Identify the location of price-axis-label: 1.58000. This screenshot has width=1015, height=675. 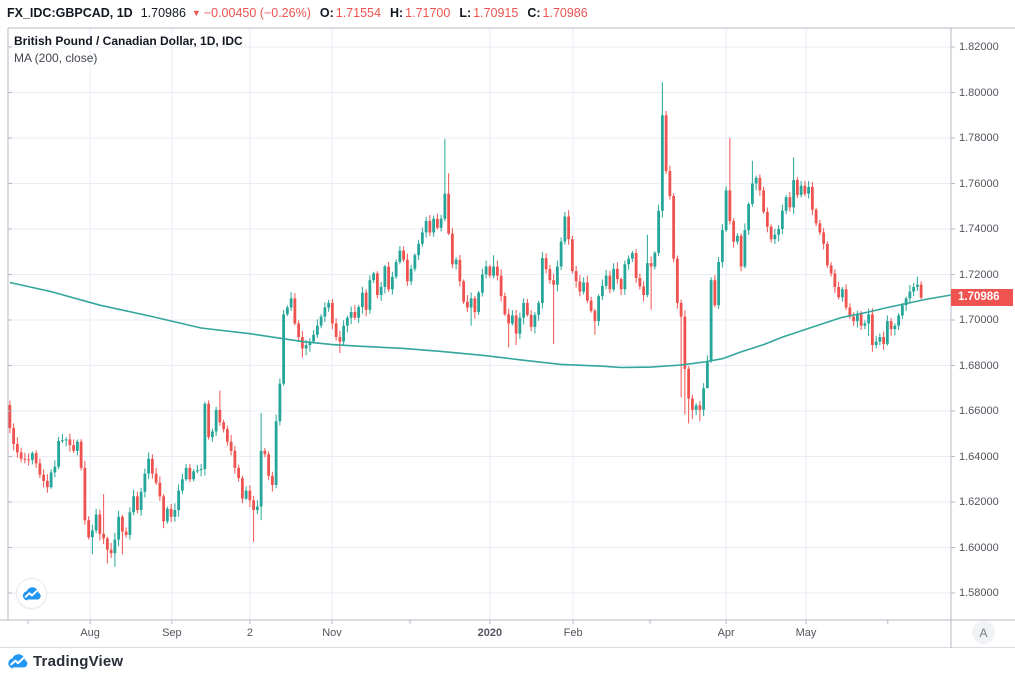
(979, 593).